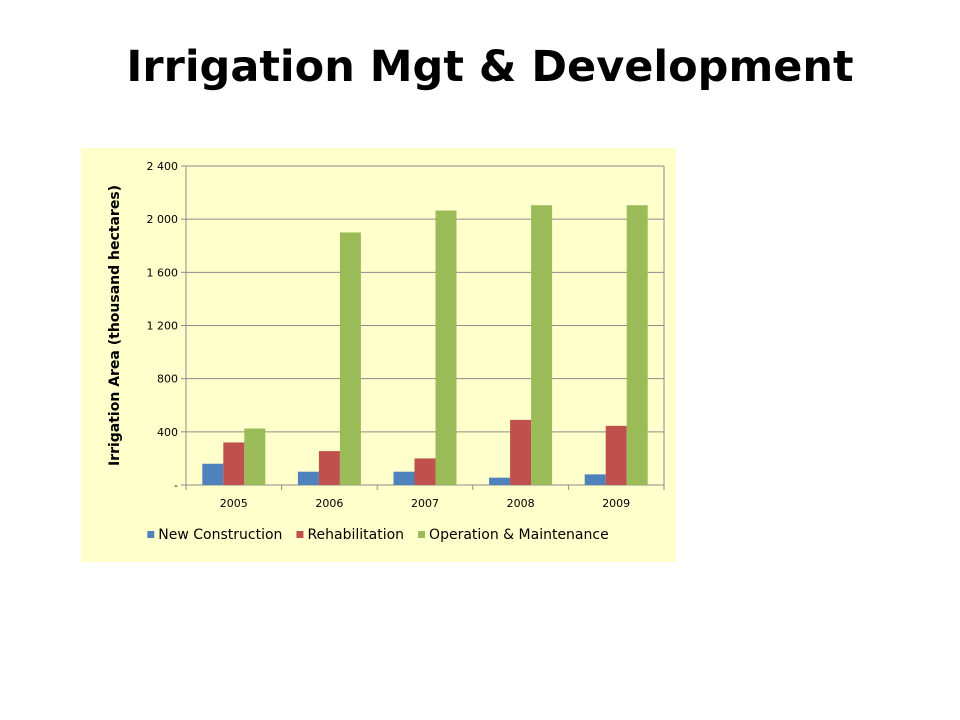  What do you see at coordinates (213, 474) in the screenshot?
I see `bar-new-construction-2005` at bounding box center [213, 474].